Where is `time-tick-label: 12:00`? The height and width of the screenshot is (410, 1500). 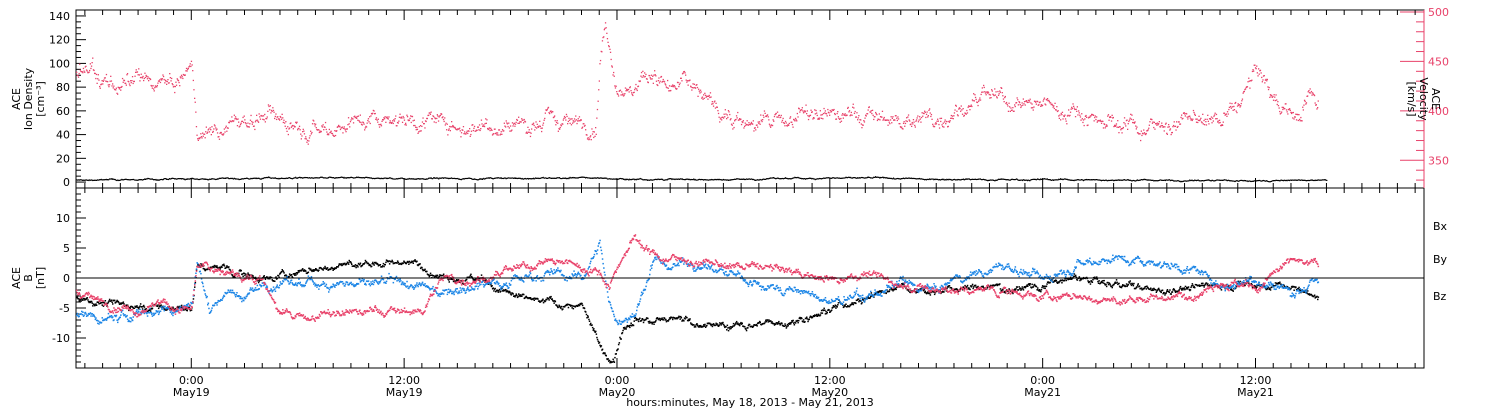
time-tick-label: 12:00 is located at coordinates (1256, 380).